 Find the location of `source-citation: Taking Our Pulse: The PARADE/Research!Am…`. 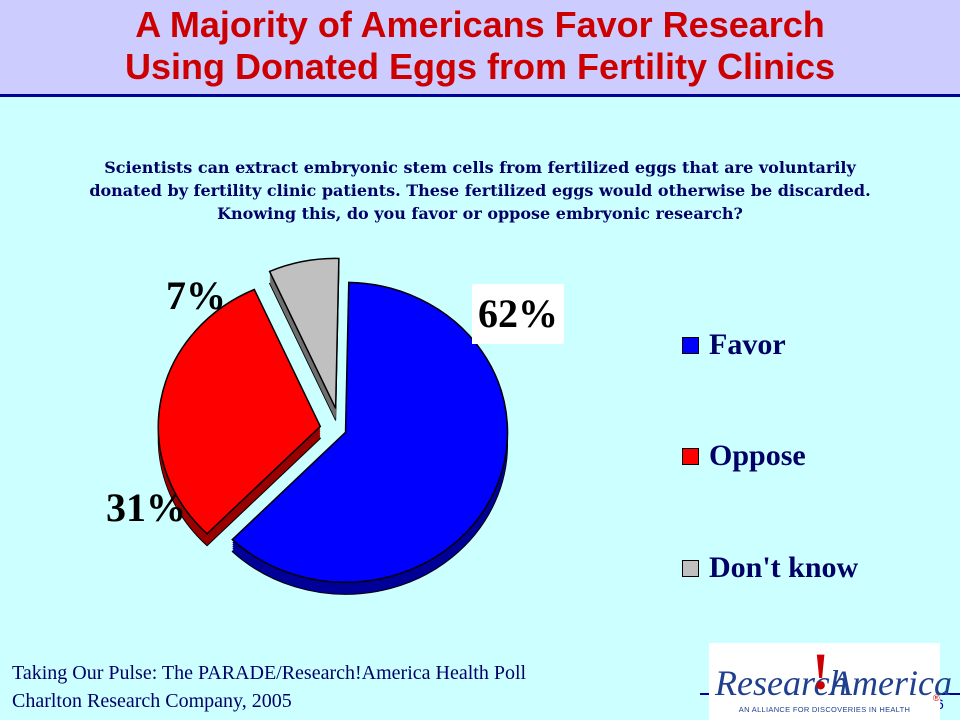

source-citation: Taking Our Pulse: The PARADE/Research!Am… is located at coordinates (269, 687).